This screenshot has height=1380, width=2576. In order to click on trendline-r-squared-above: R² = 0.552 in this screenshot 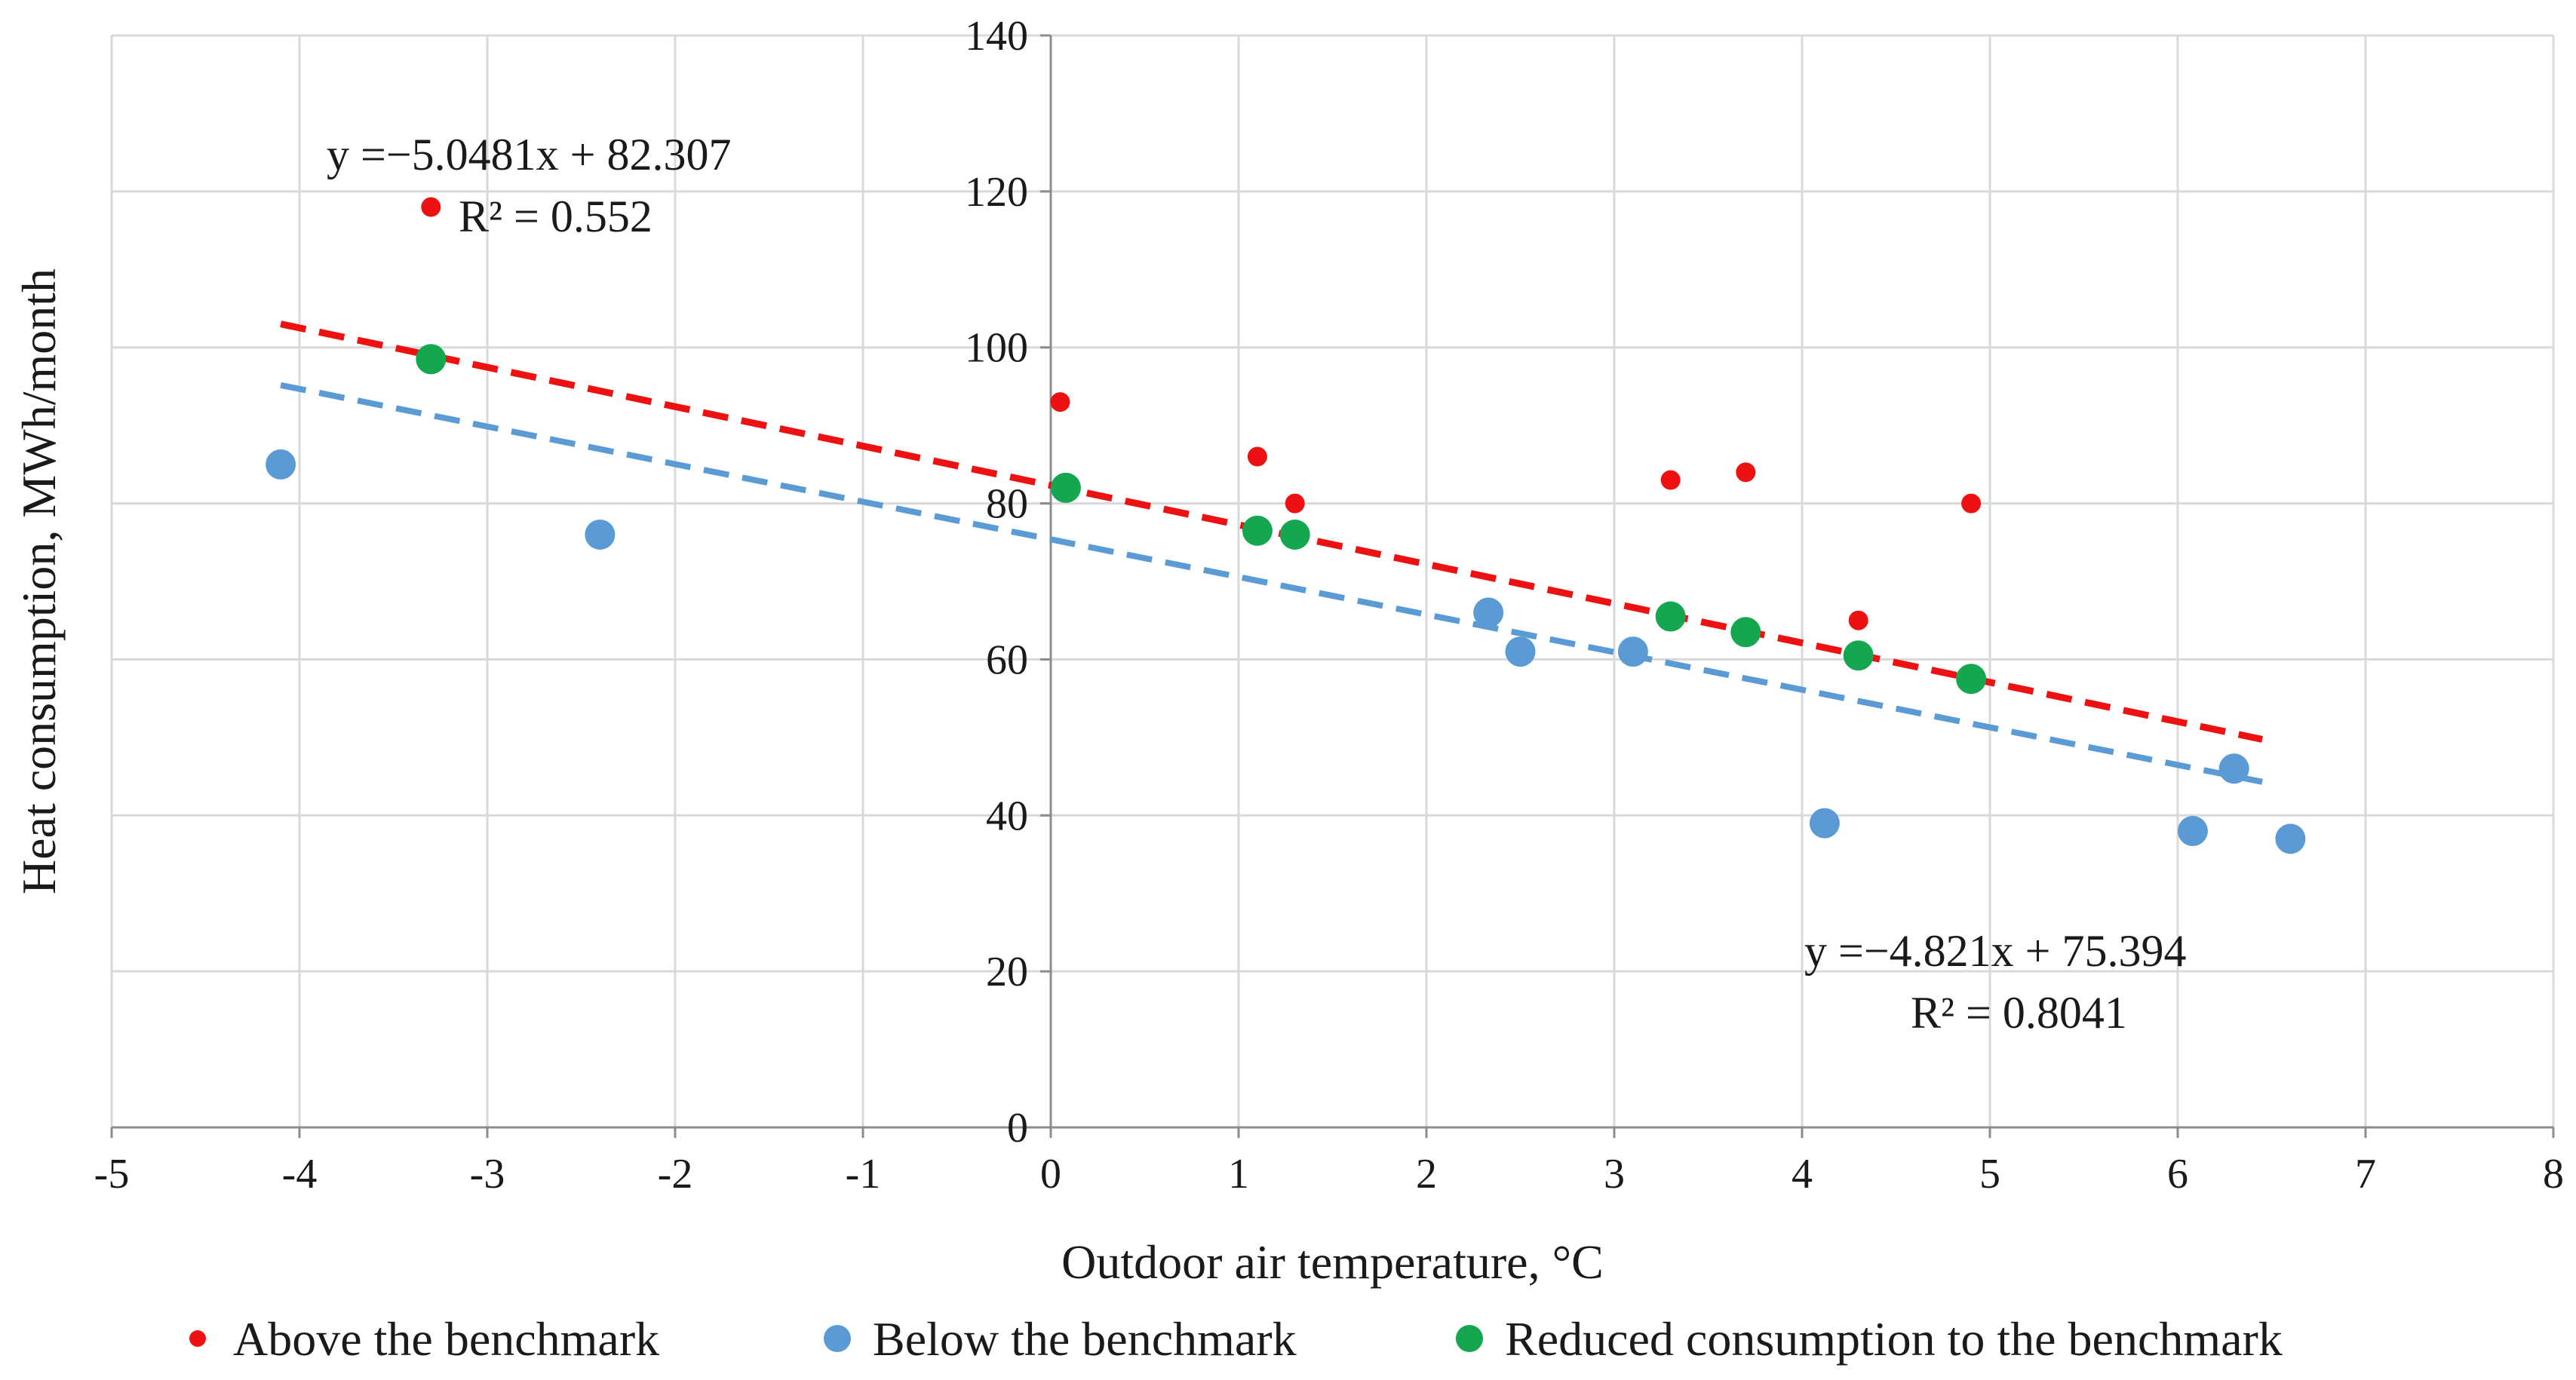, I will do `click(555, 216)`.